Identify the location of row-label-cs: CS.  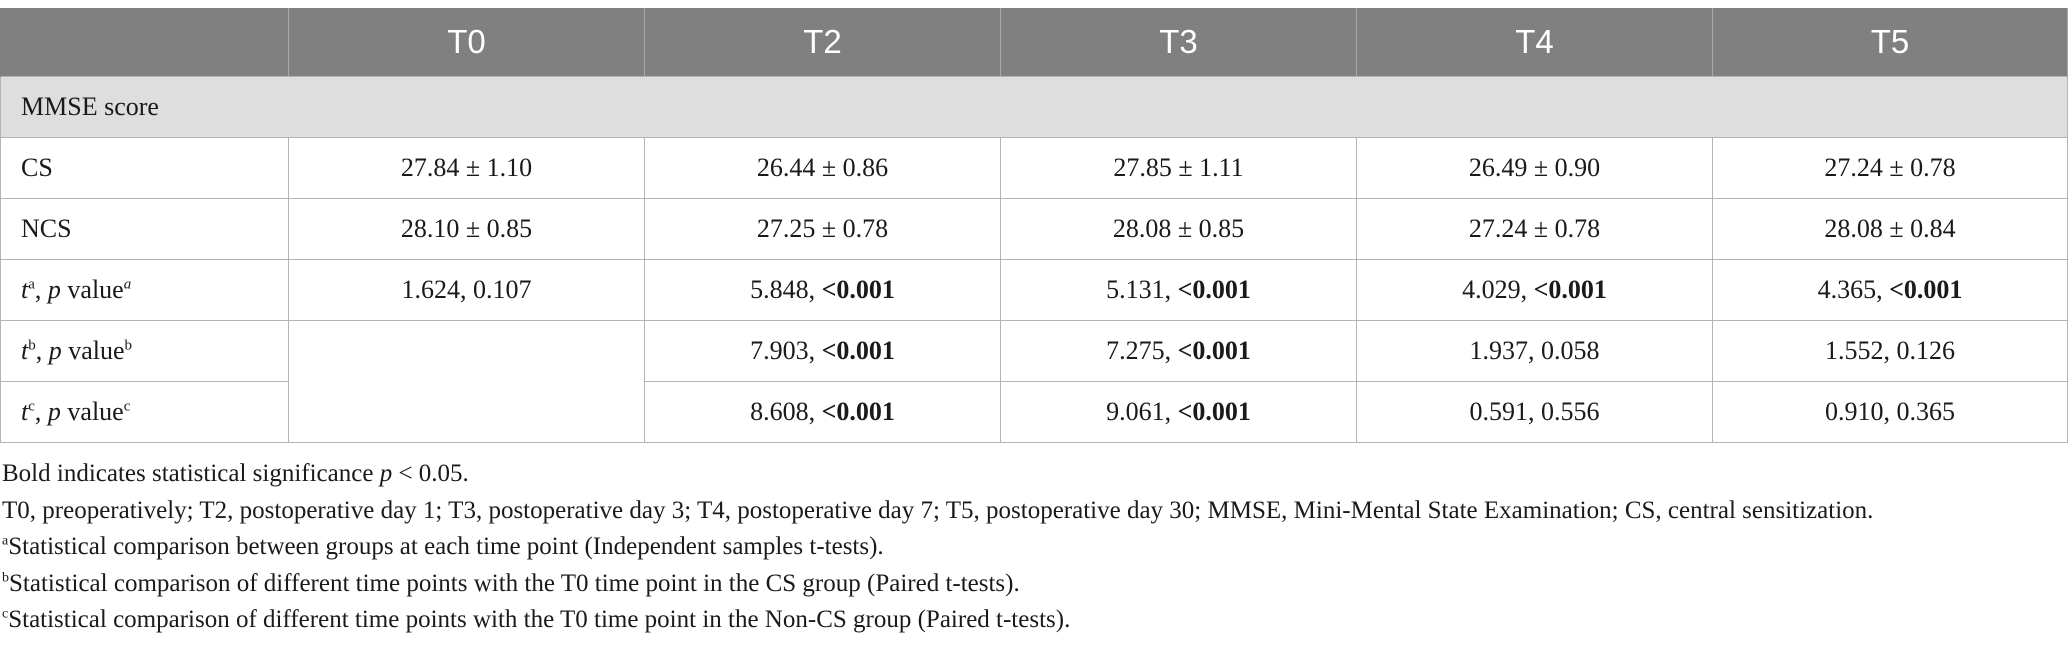
(144, 168).